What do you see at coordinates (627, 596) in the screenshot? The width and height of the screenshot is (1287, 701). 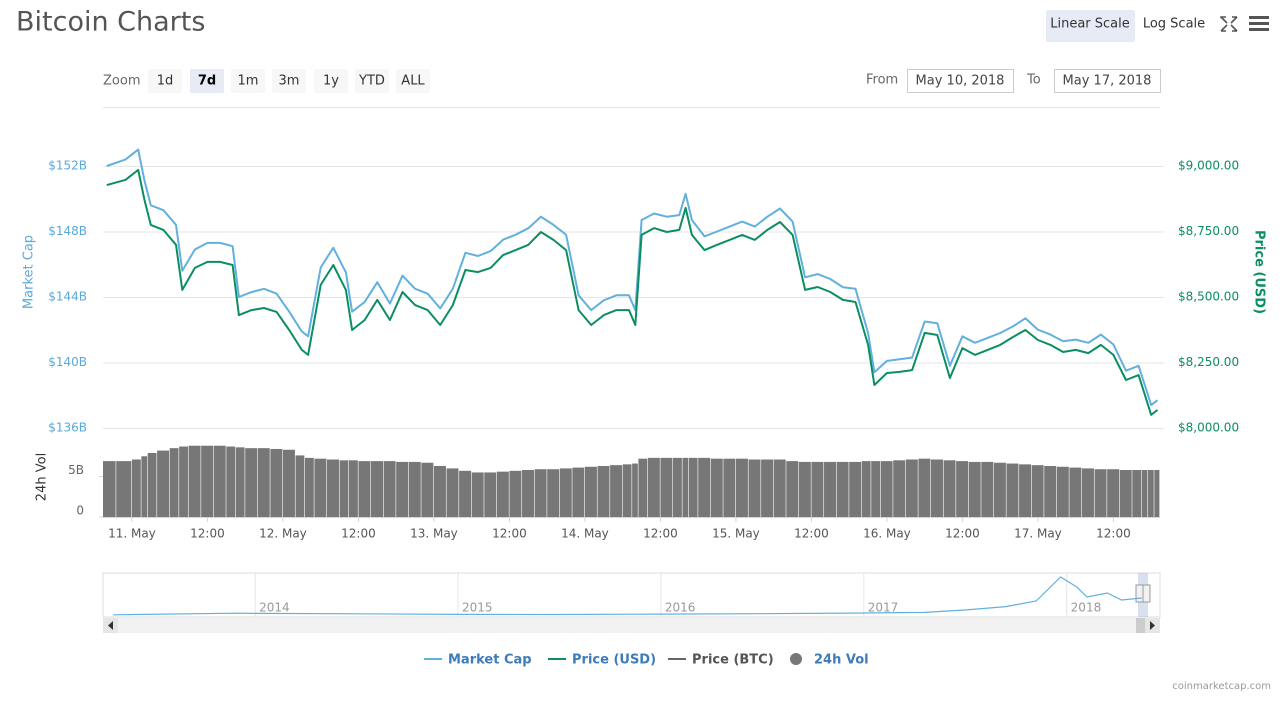 I see `navigator-line` at bounding box center [627, 596].